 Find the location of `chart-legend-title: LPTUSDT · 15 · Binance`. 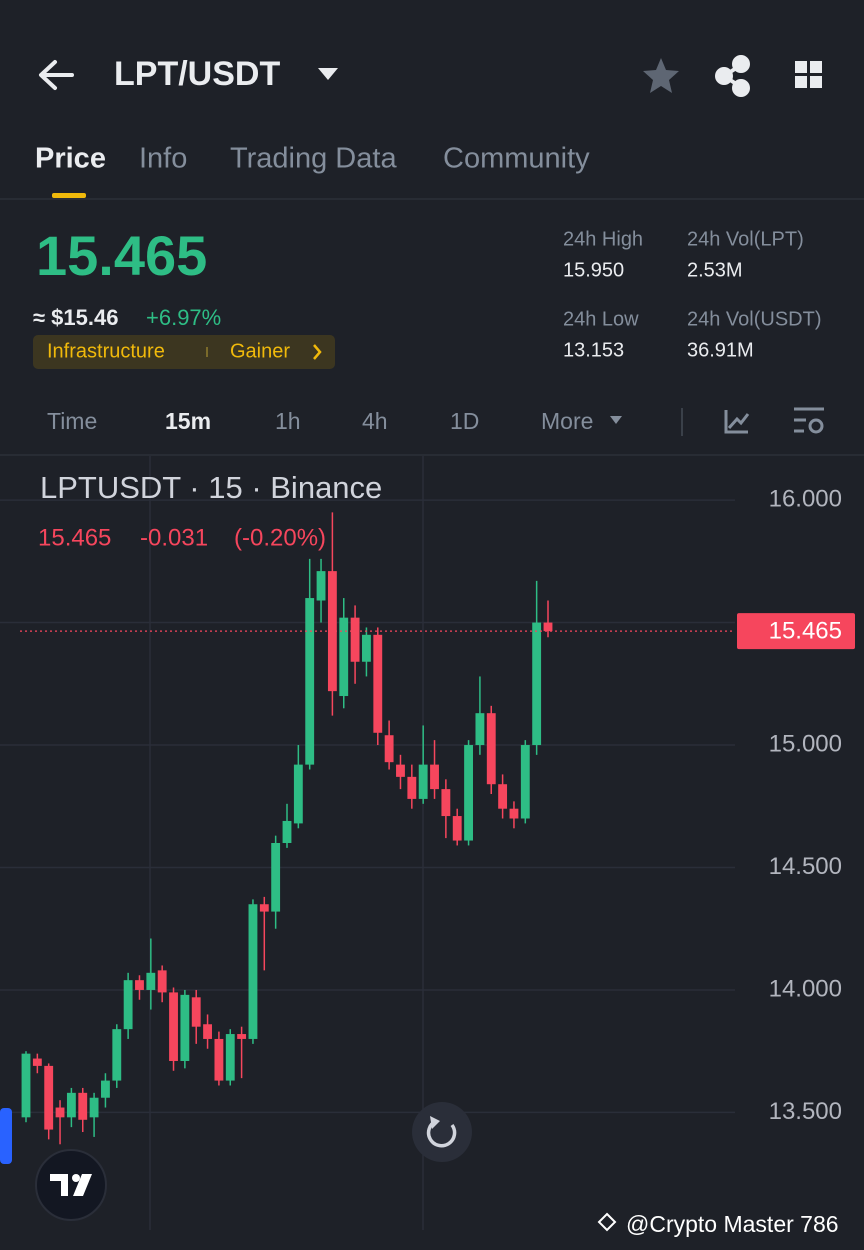

chart-legend-title: LPTUSDT · 15 · Binance is located at coordinates (211, 487).